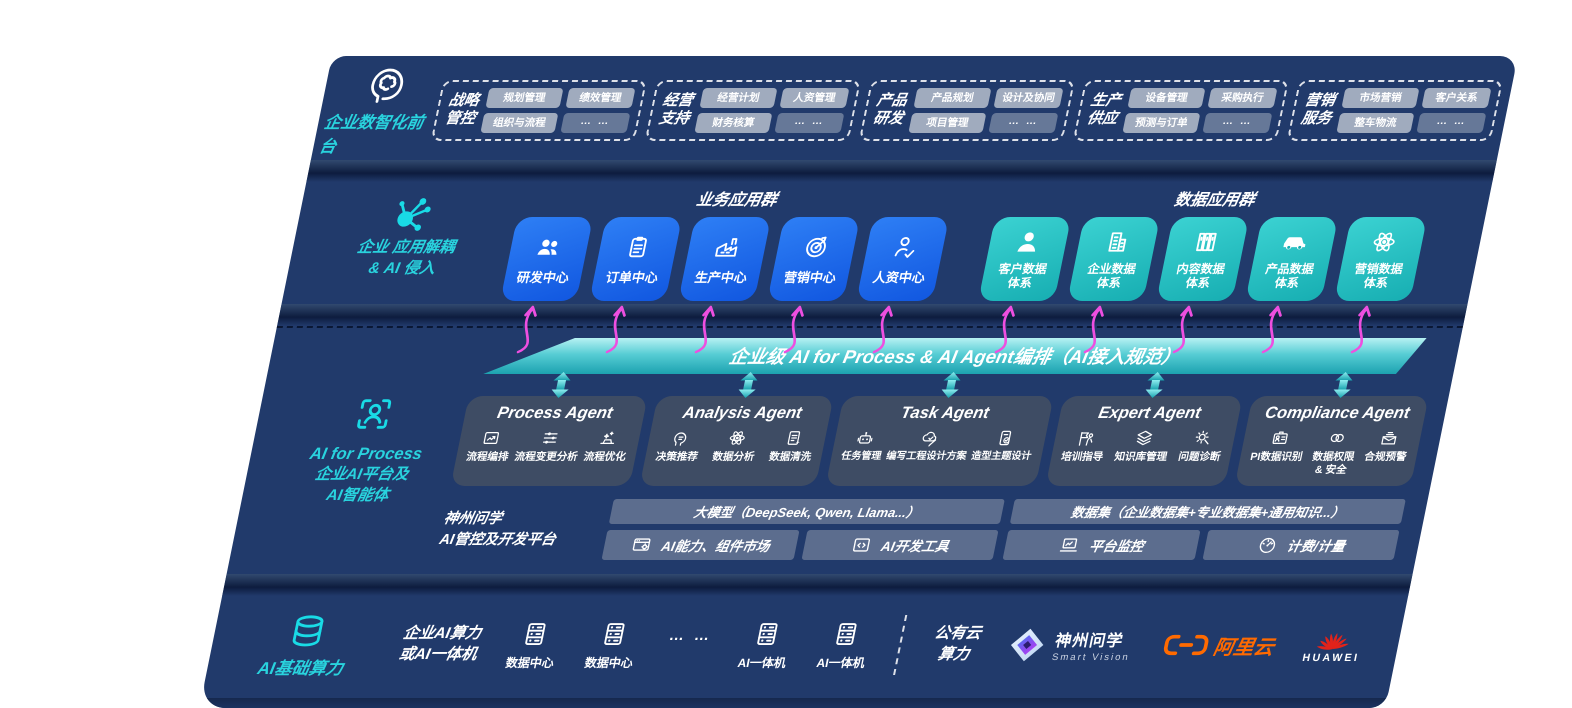 Image resolution: width=1572 pixels, height=708 pixels. What do you see at coordinates (371, 135) in the screenshot?
I see `front-office-label: 企业数智化前台` at bounding box center [371, 135].